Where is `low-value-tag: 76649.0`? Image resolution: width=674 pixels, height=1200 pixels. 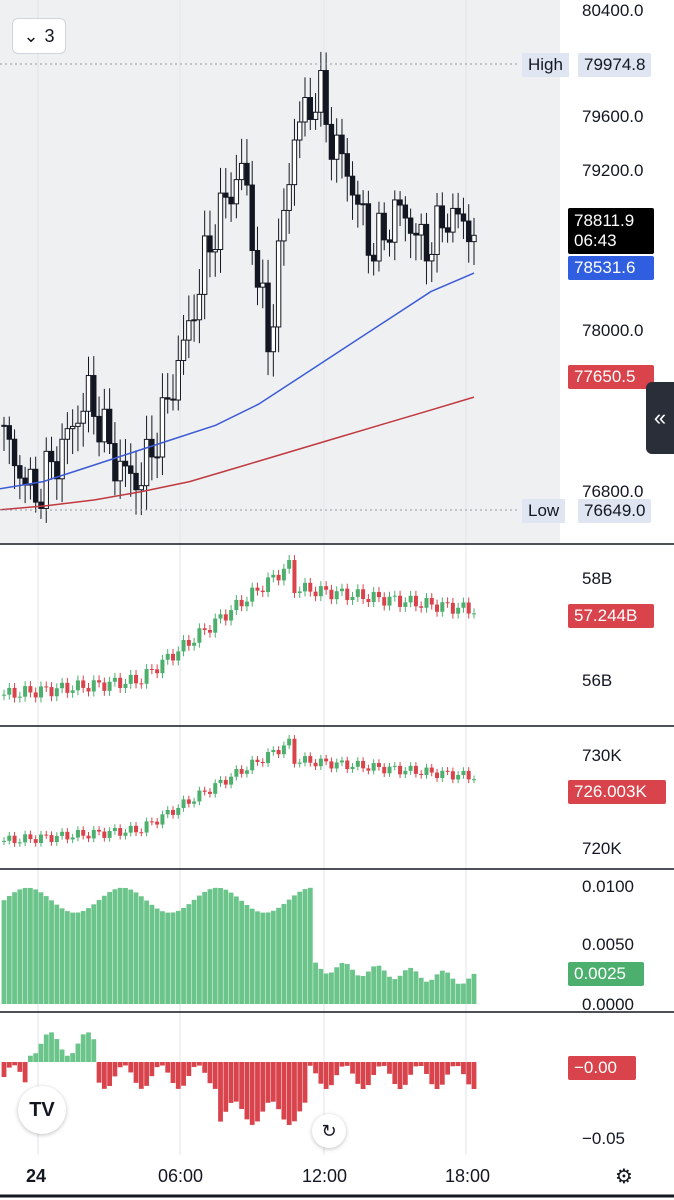 low-value-tag: 76649.0 is located at coordinates (615, 511).